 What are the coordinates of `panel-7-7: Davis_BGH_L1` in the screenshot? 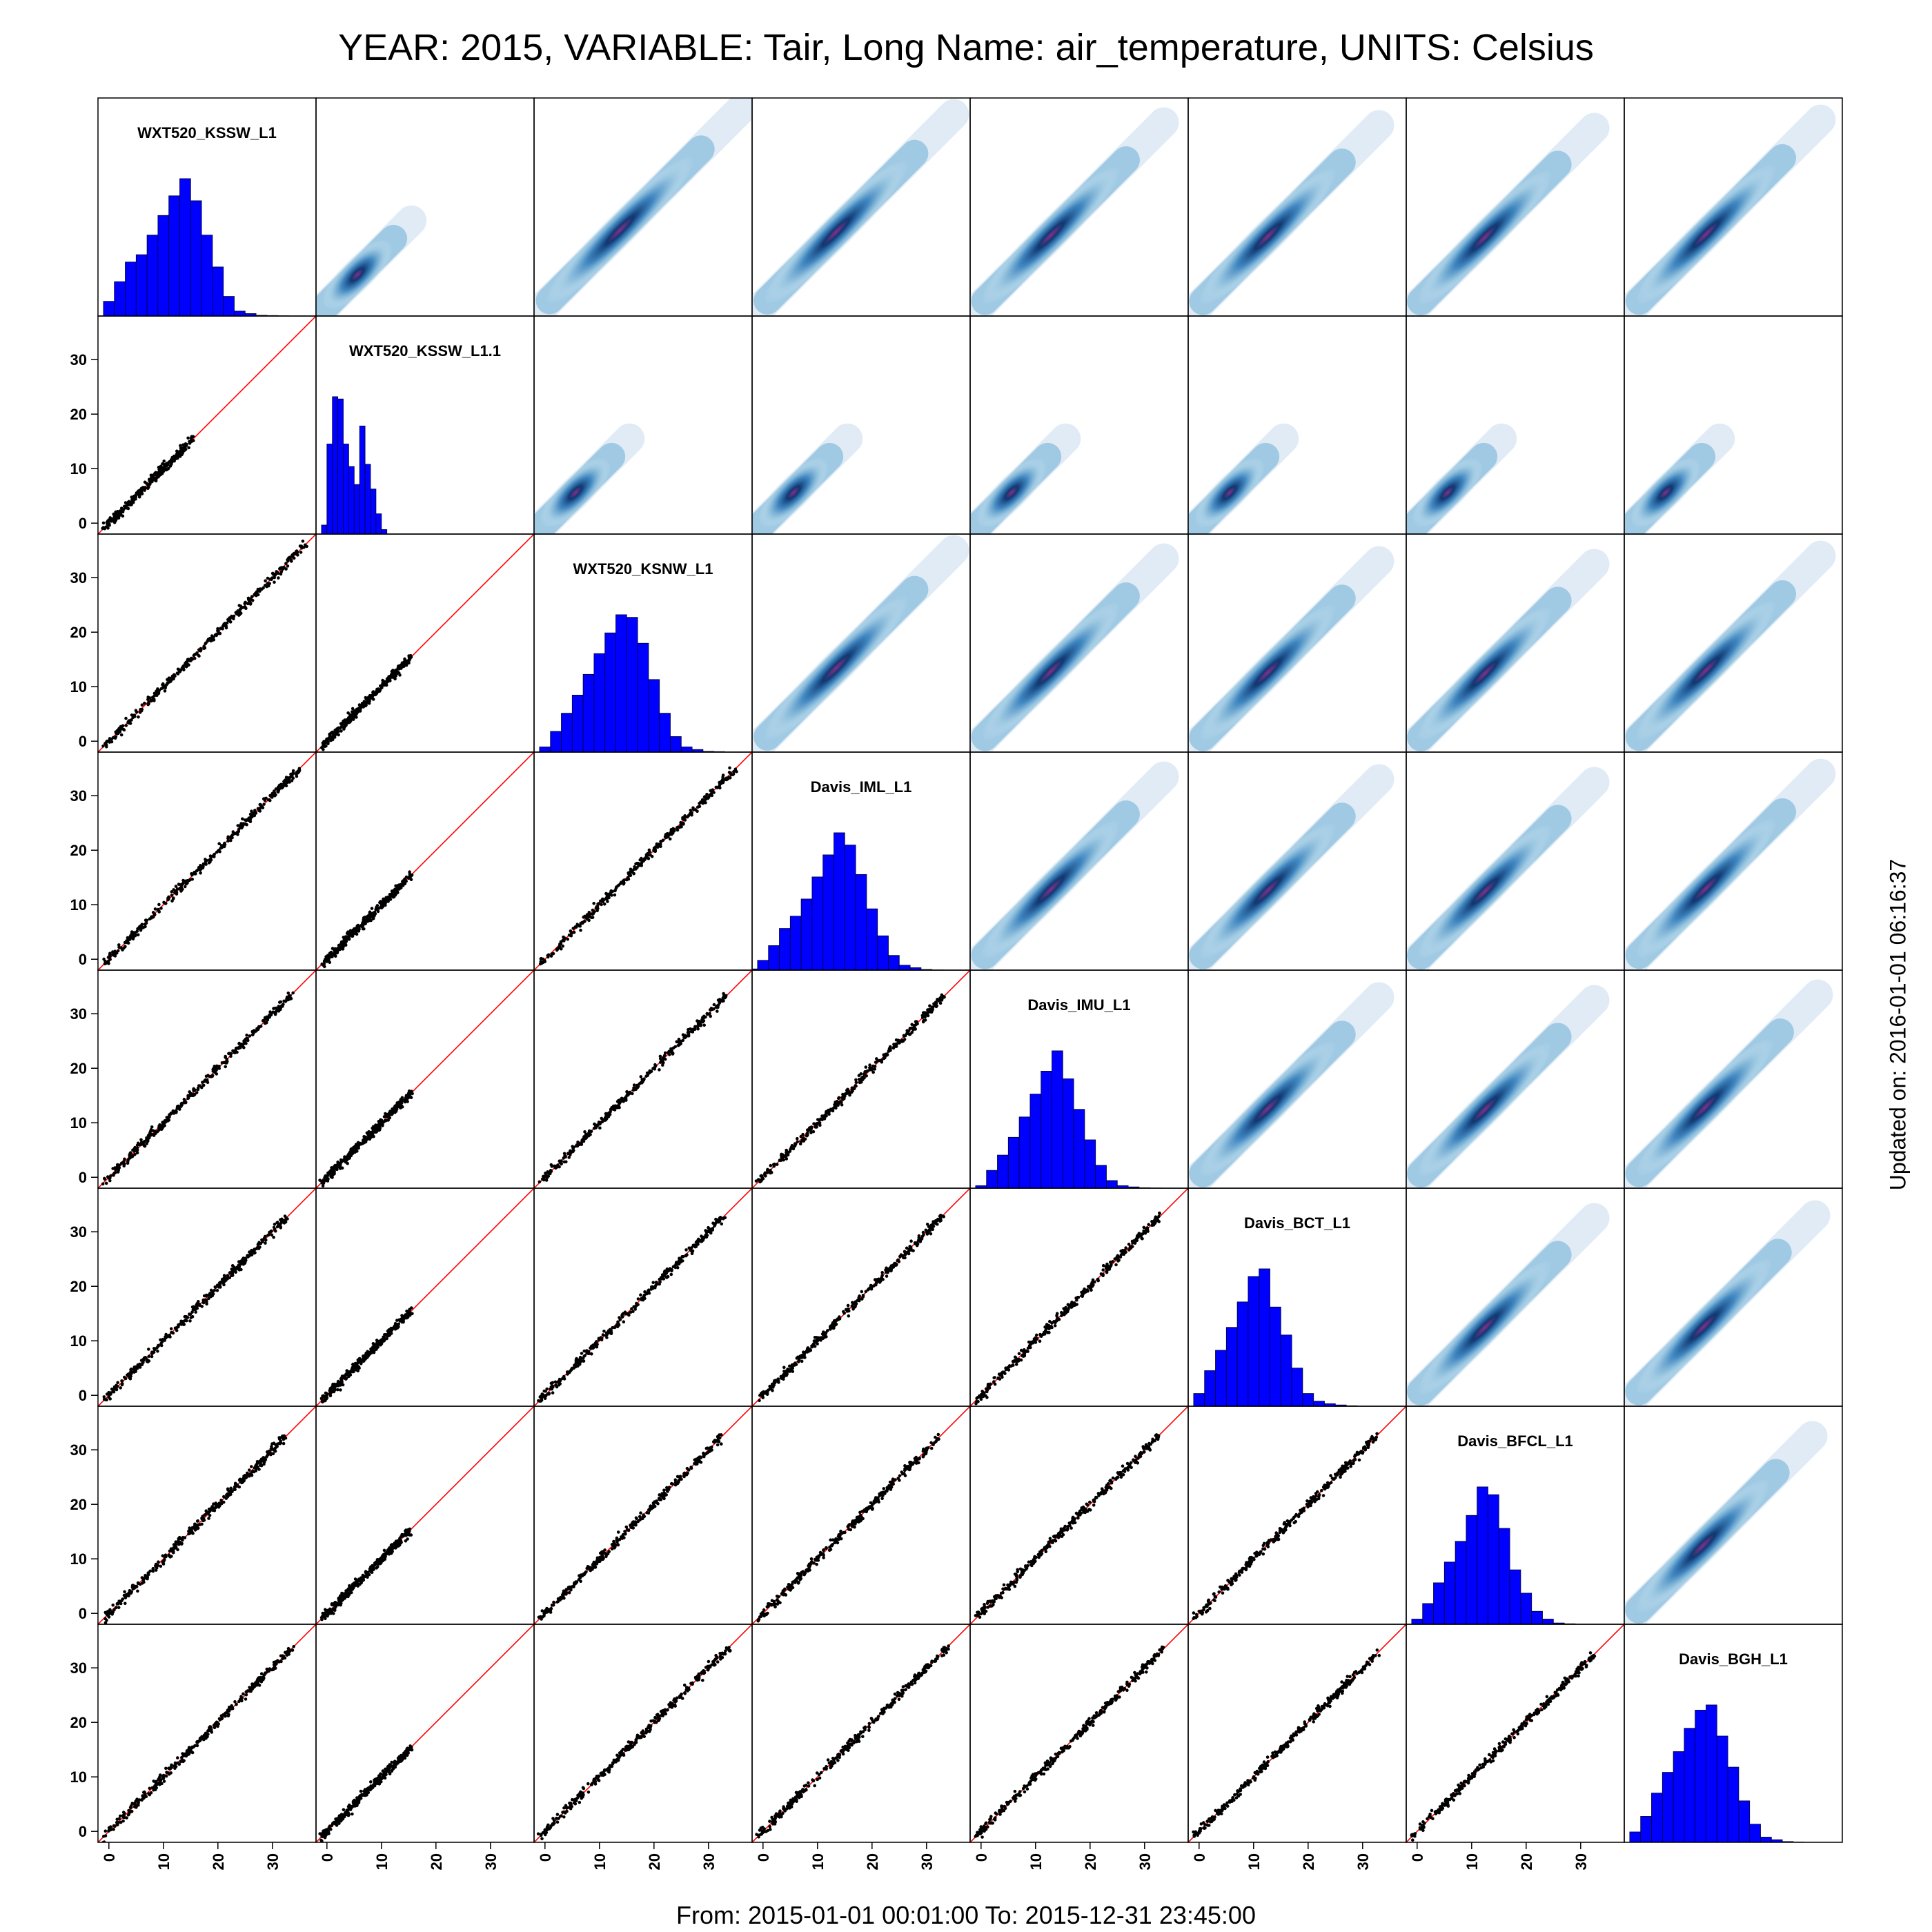 It's located at (1733, 1733).